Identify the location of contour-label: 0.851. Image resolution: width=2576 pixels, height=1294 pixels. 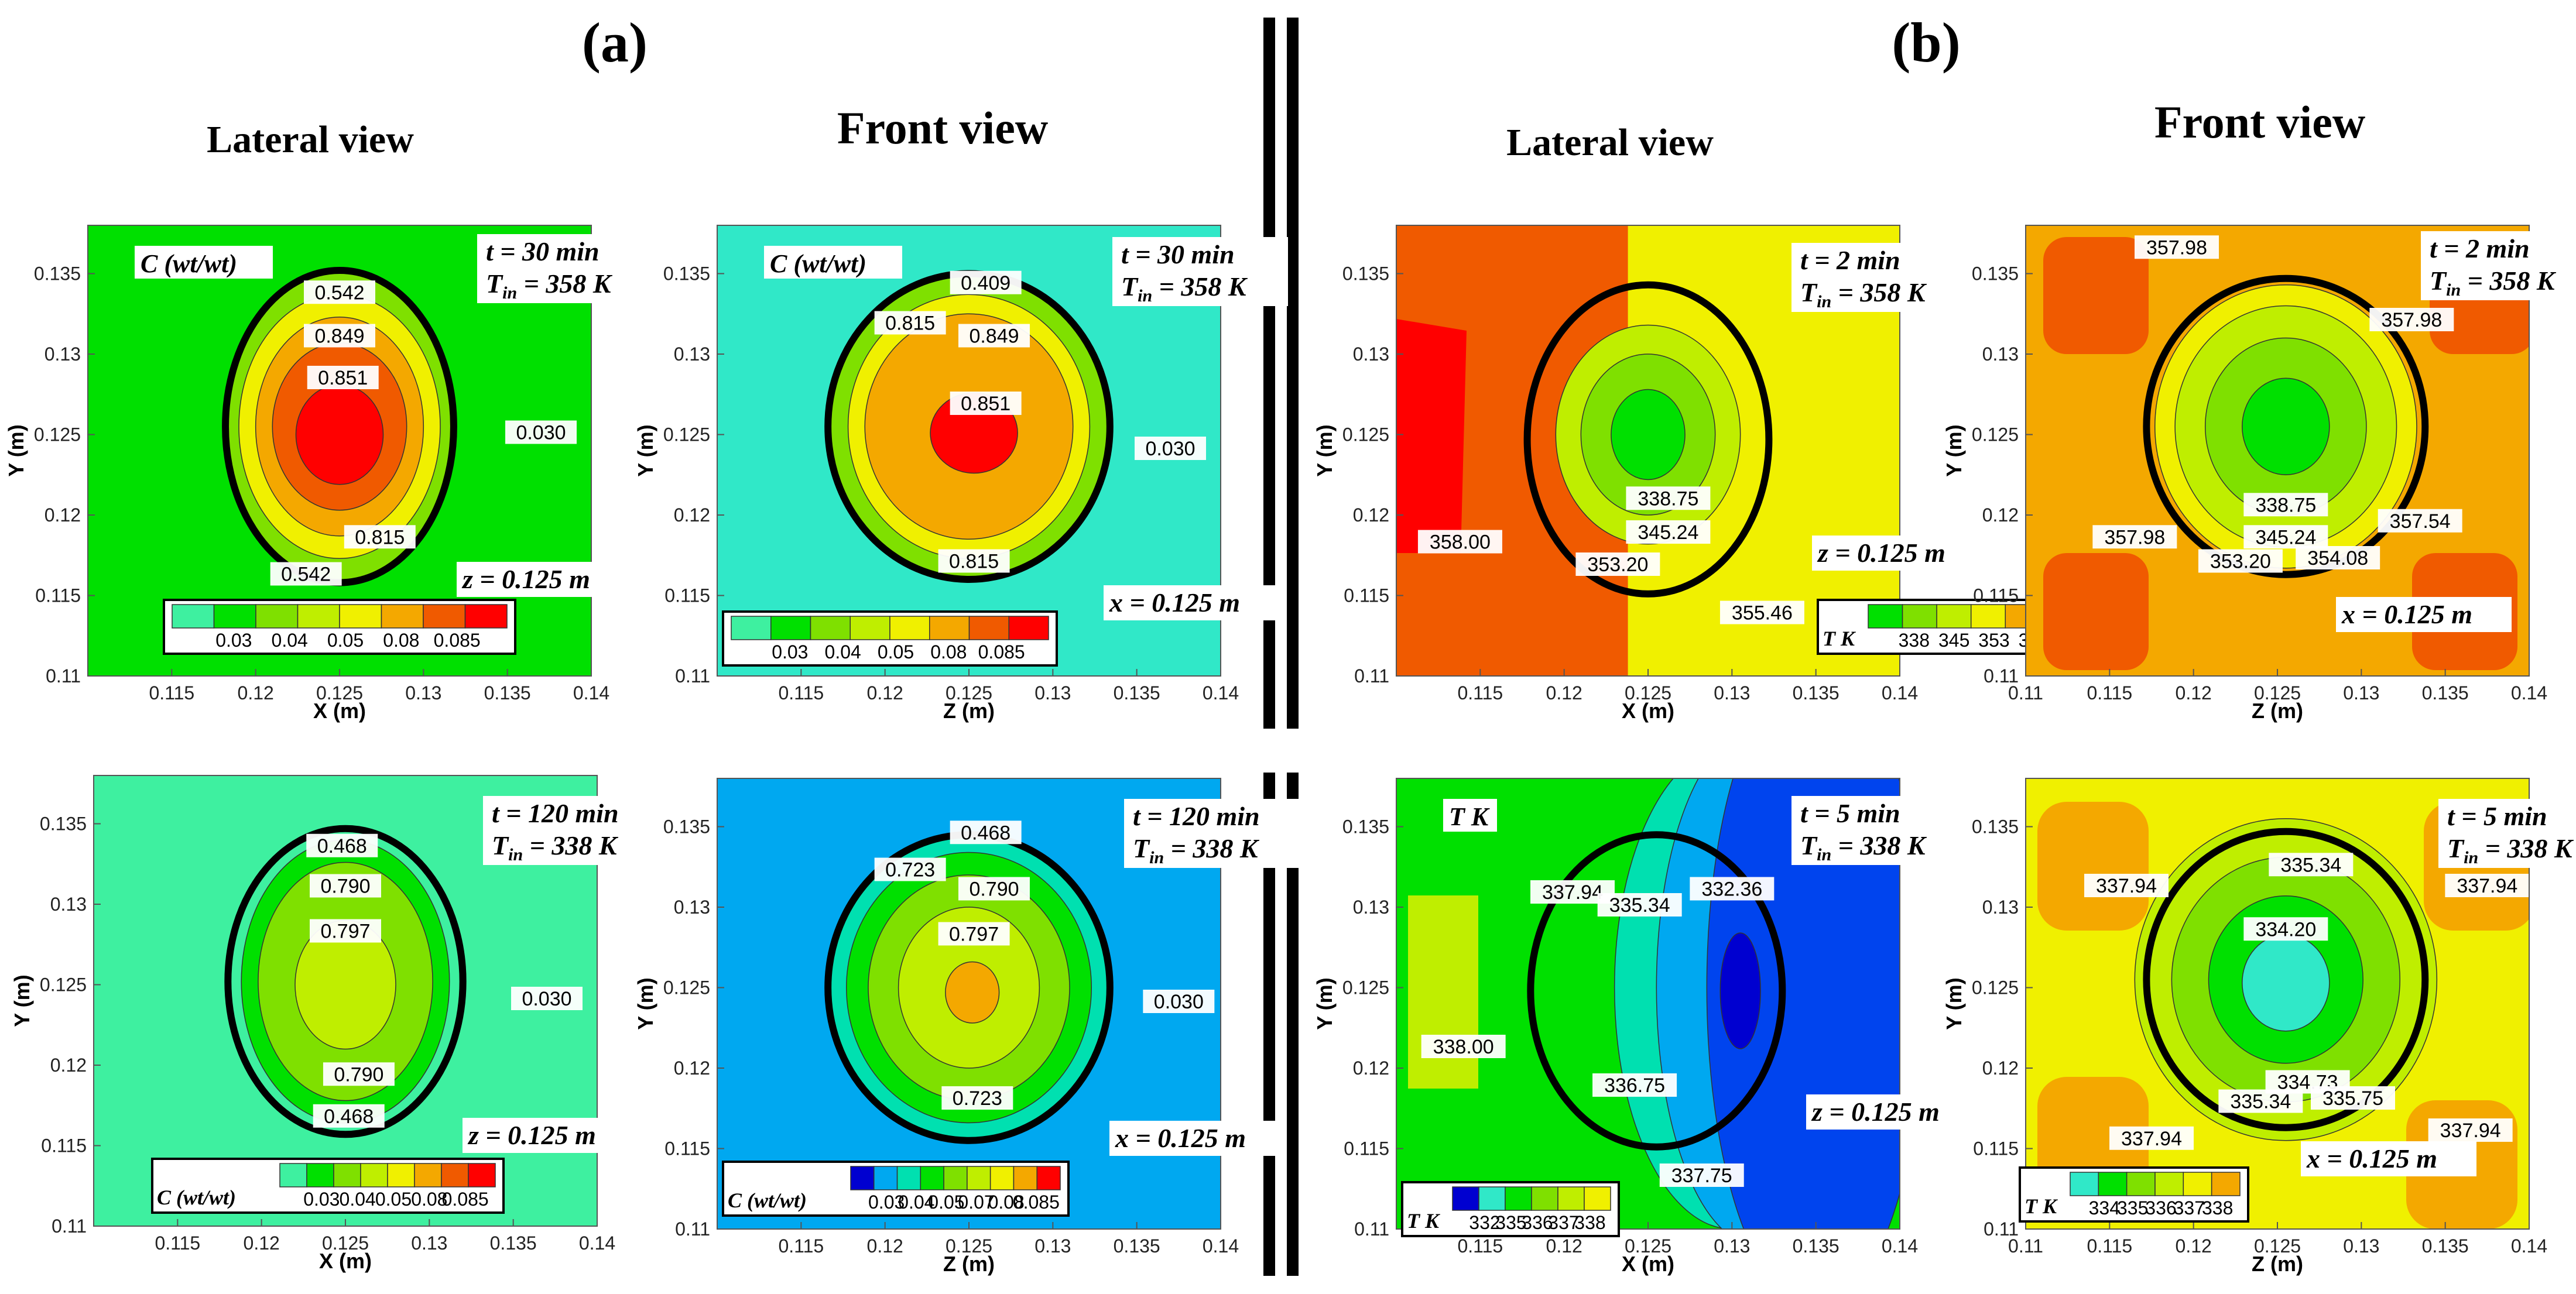
(986, 403).